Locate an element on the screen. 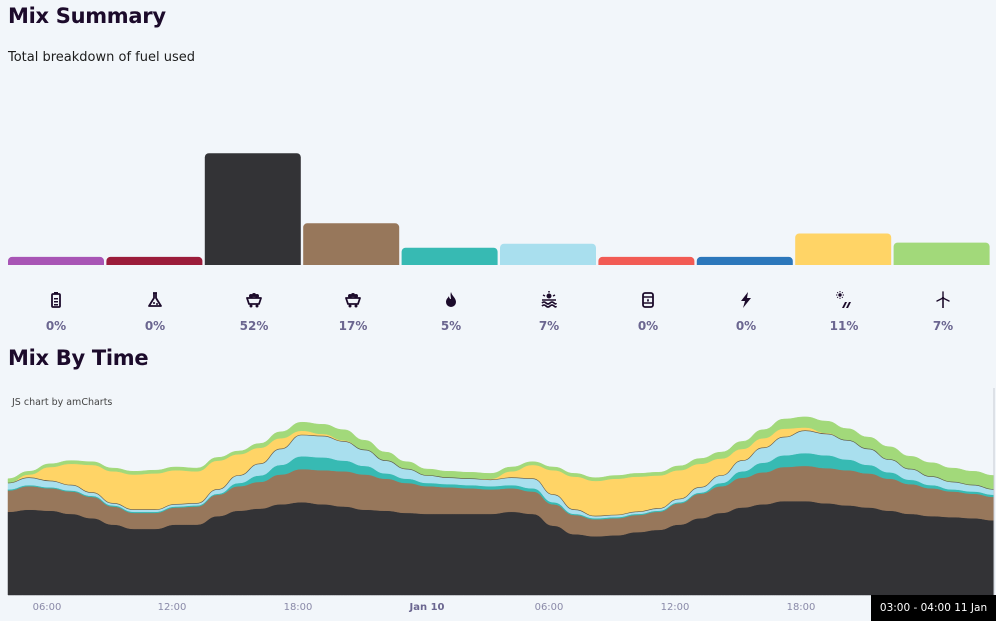  mix-summary-title: Mix Summary is located at coordinates (87, 16).